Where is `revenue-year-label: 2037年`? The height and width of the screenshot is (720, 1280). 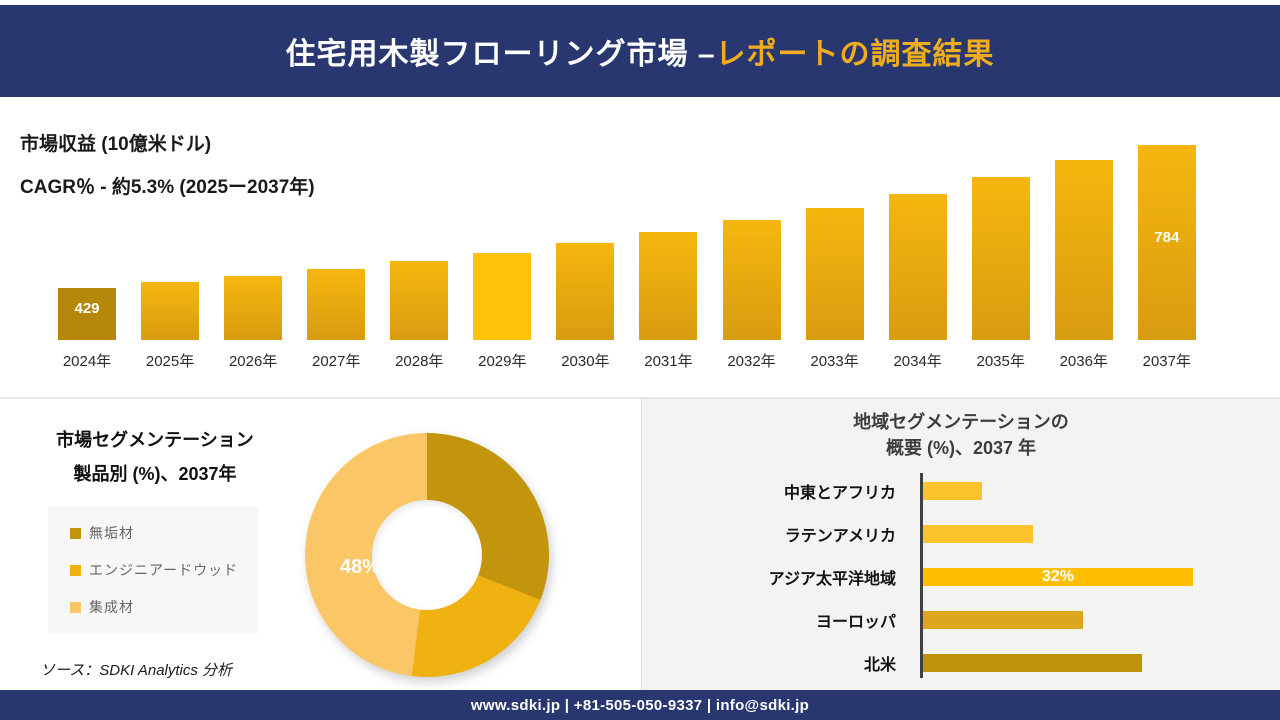 revenue-year-label: 2037年 is located at coordinates (1166, 361).